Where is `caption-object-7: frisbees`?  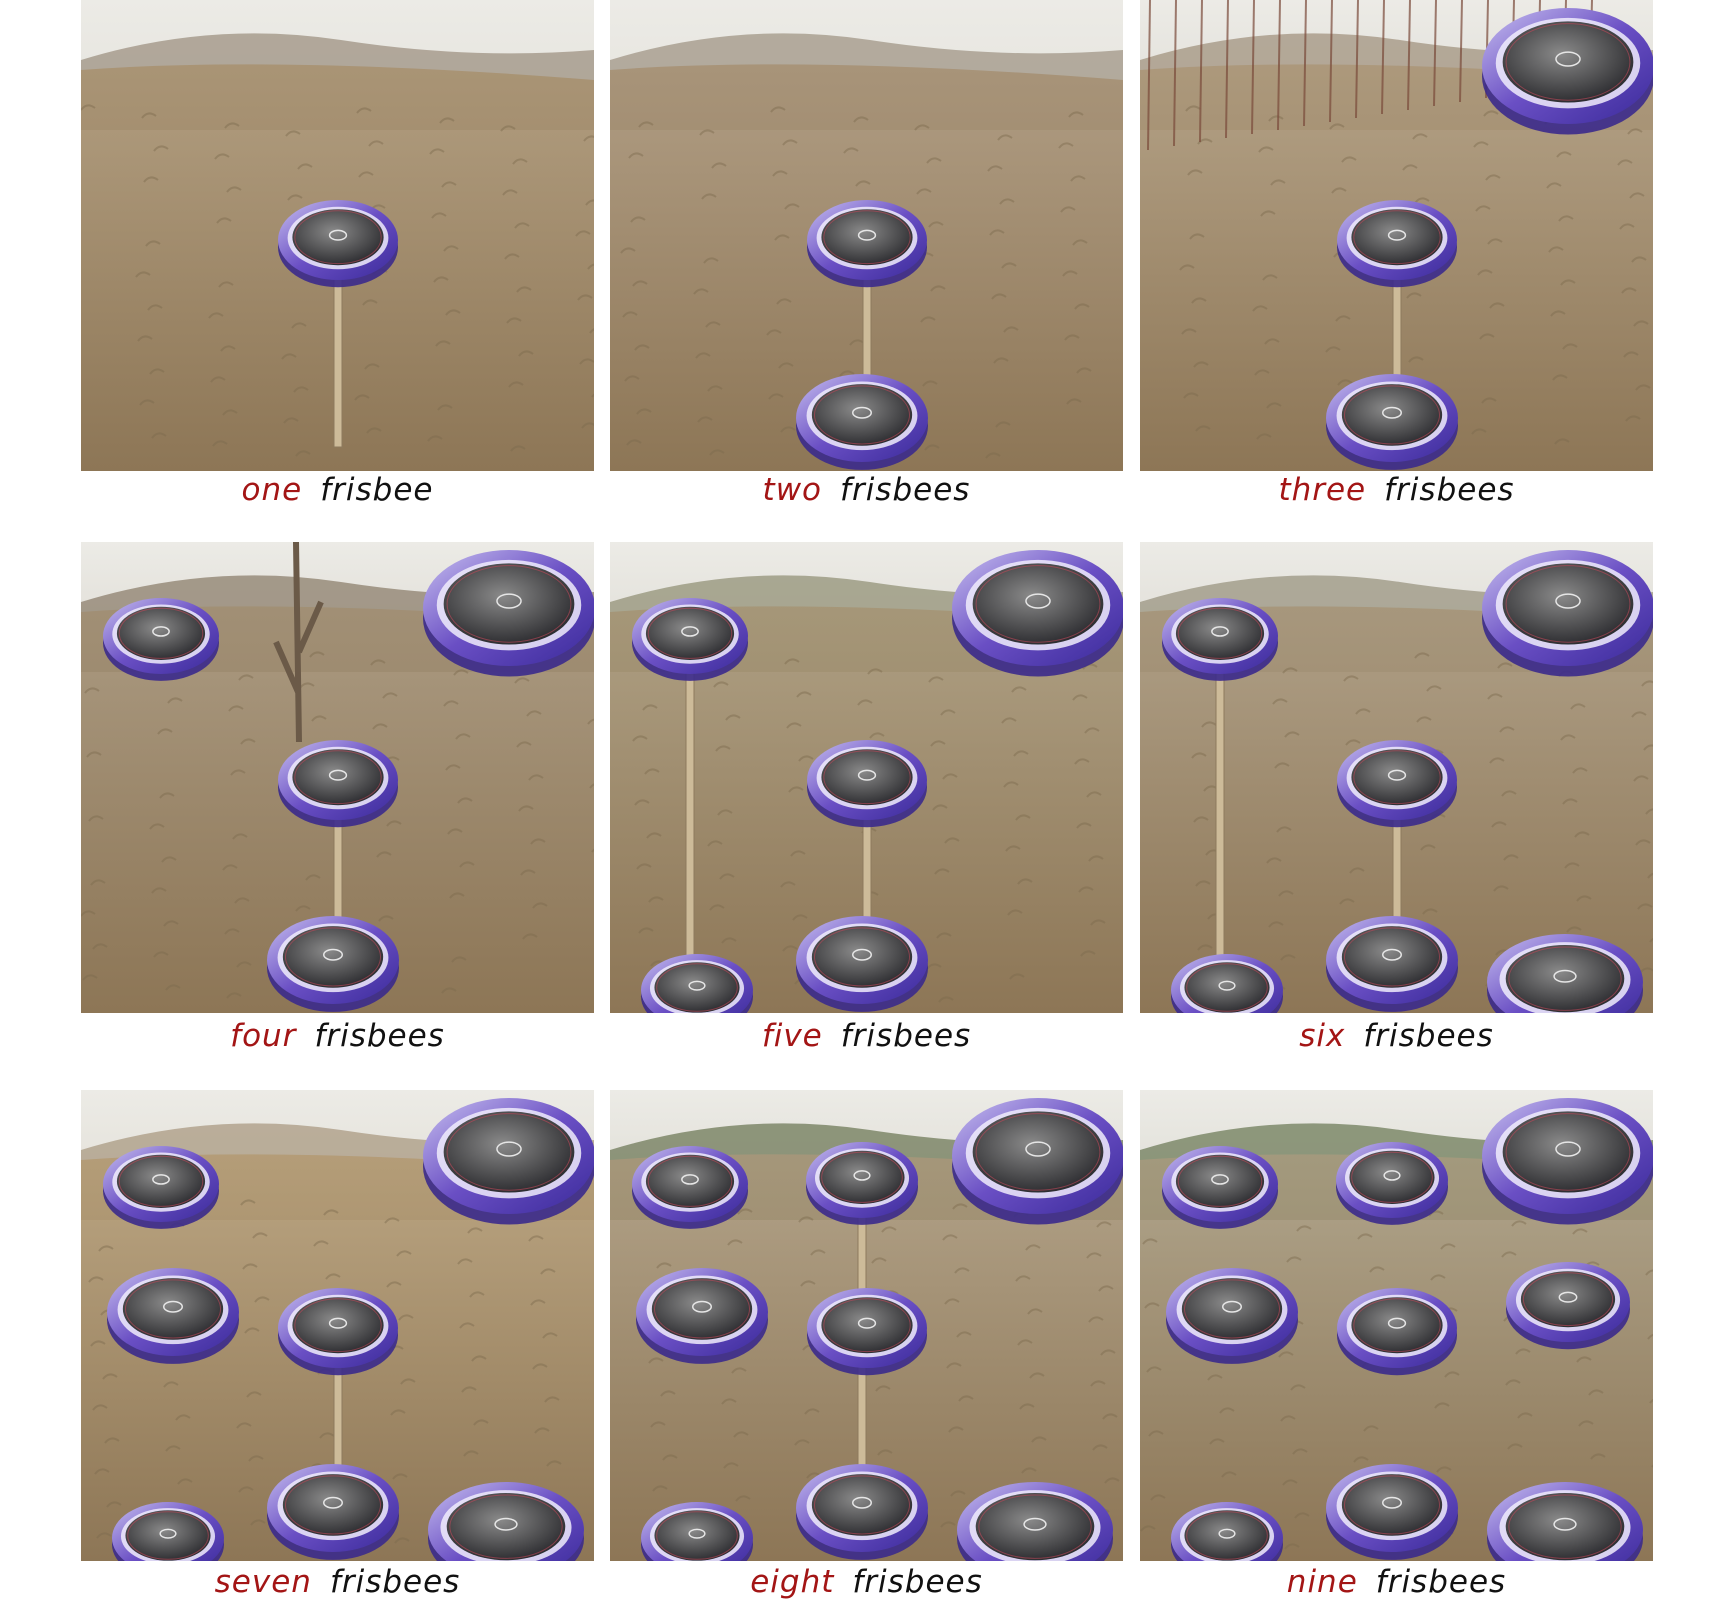 caption-object-7: frisbees is located at coordinates (395, 1582).